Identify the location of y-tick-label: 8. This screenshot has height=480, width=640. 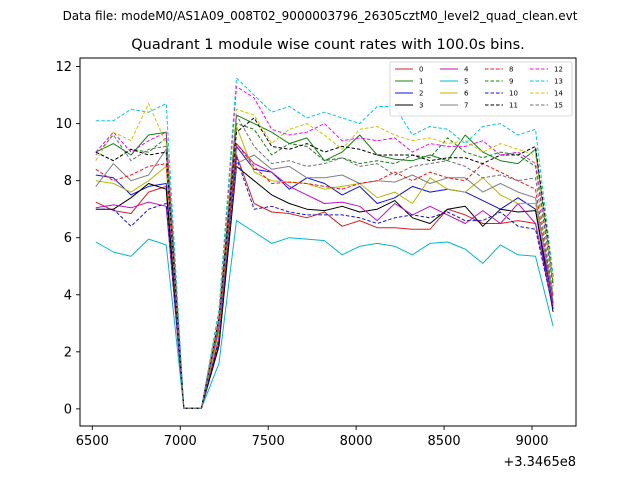
(68, 181).